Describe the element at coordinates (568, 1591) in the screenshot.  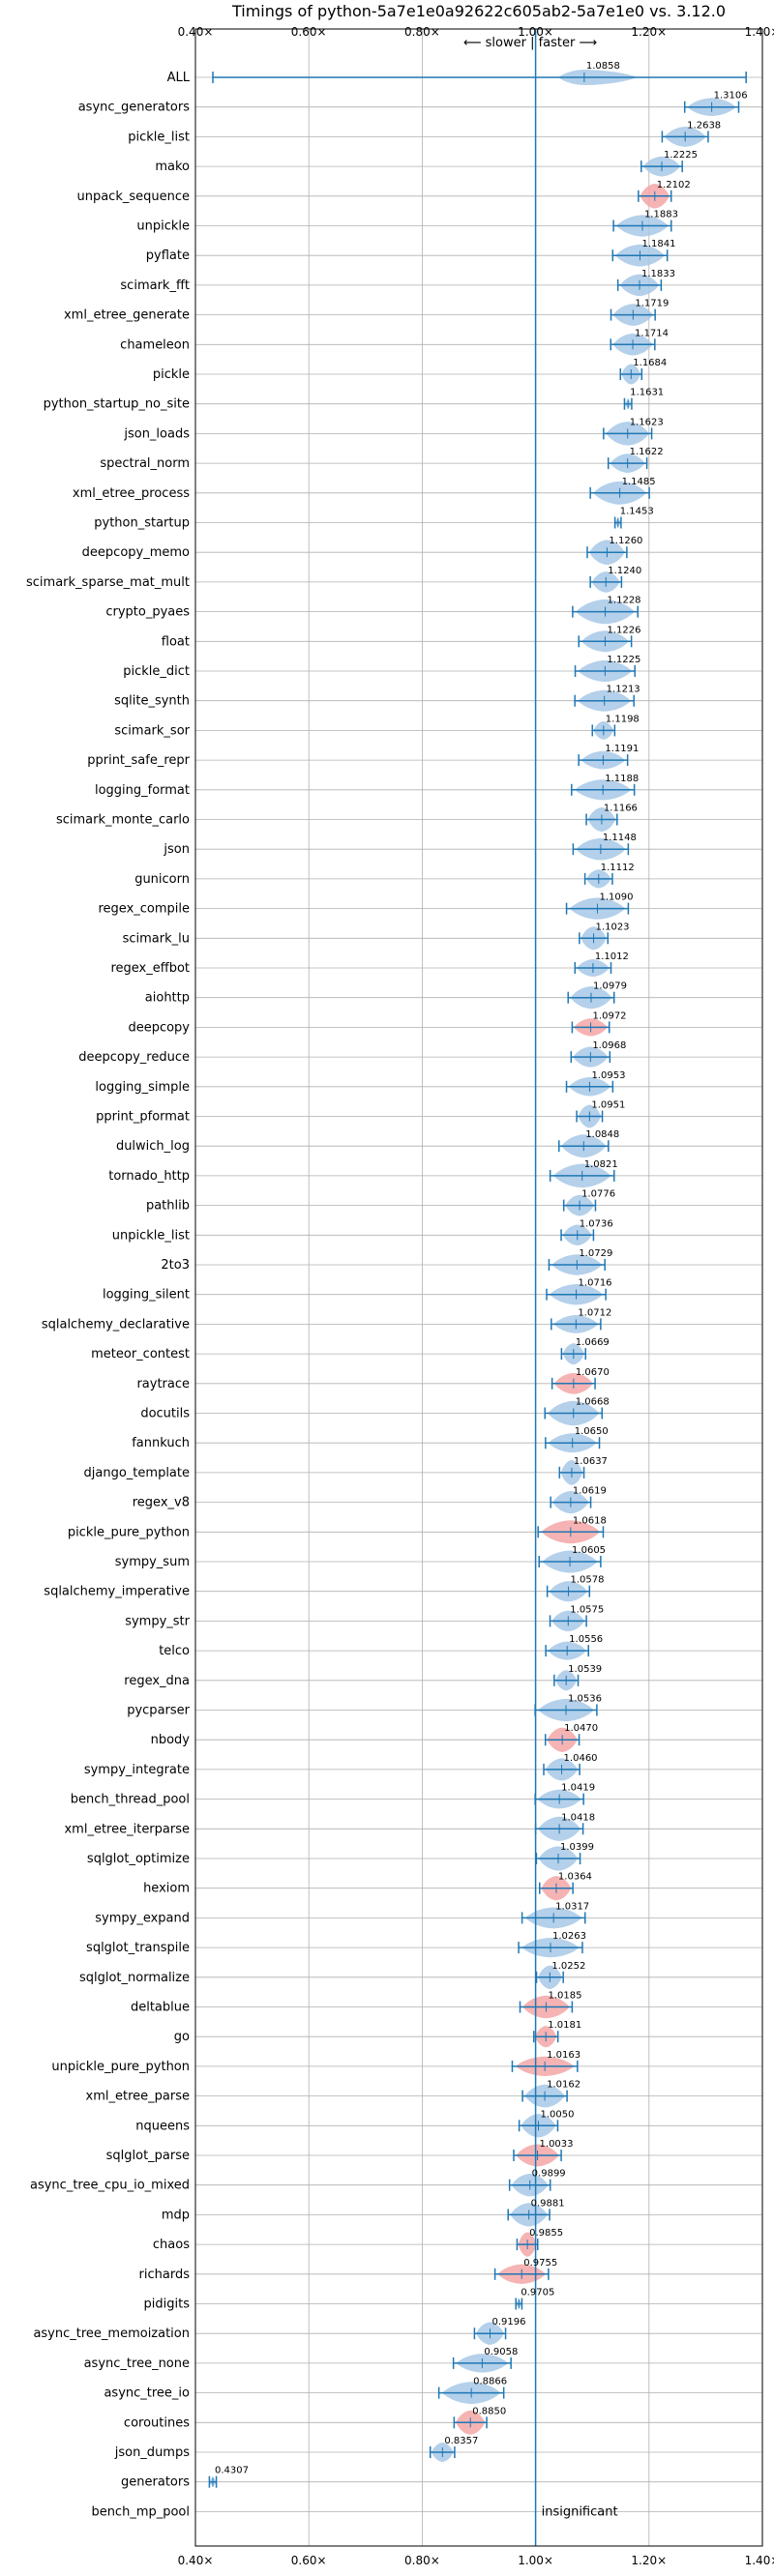
I see `violin-sqlalchemy_imperative` at that location.